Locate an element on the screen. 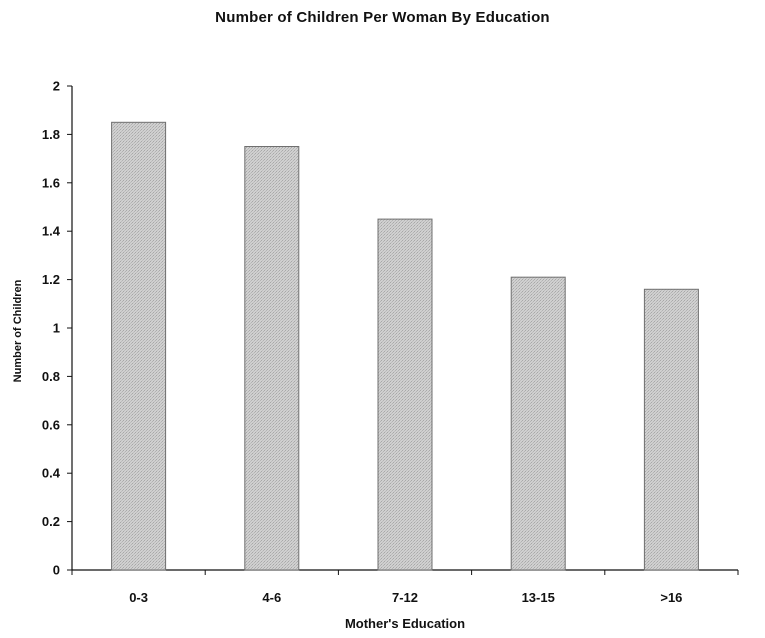 The width and height of the screenshot is (765, 638). x-tick-label: 0-3 is located at coordinates (138, 597).